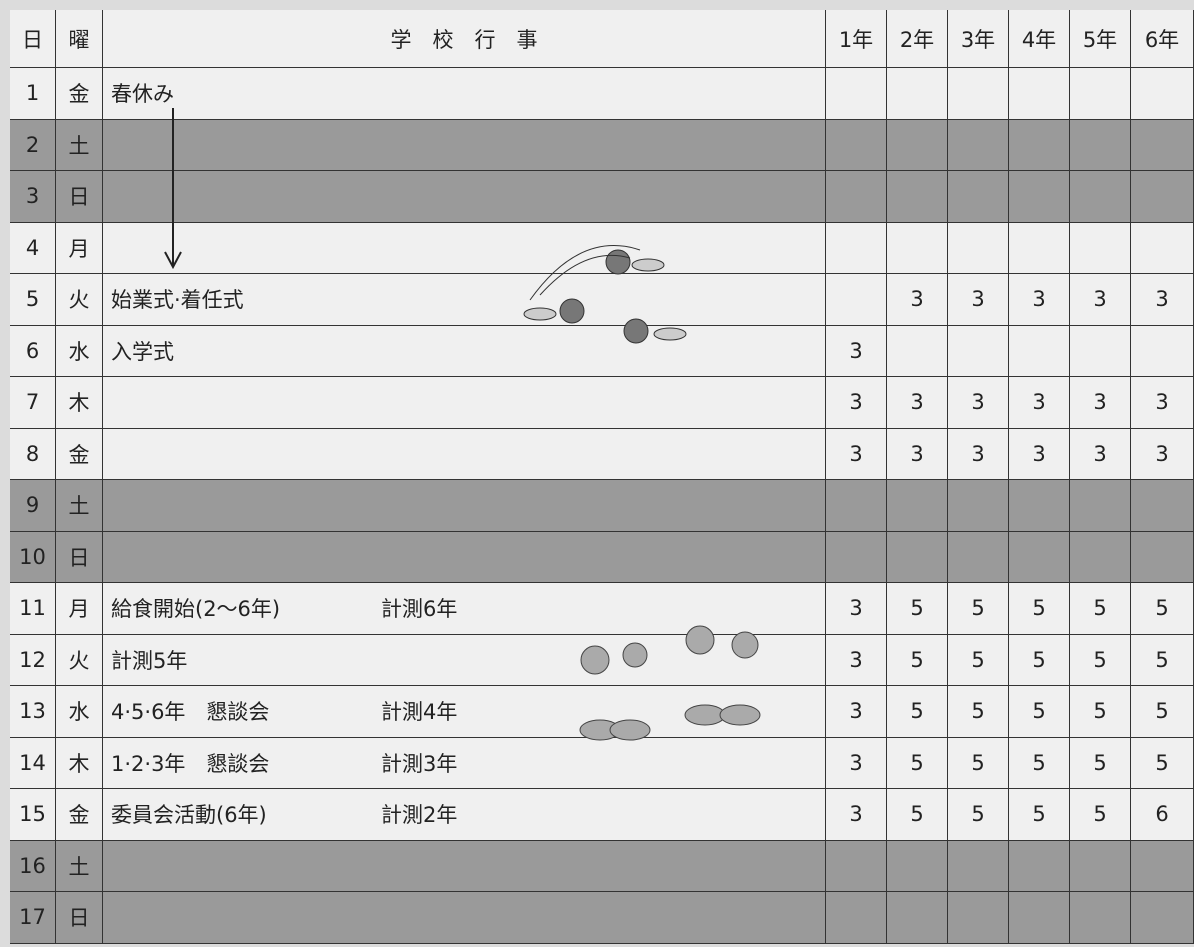 The image size is (1194, 947). I want to click on weekday-cell: 火, so click(79, 300).